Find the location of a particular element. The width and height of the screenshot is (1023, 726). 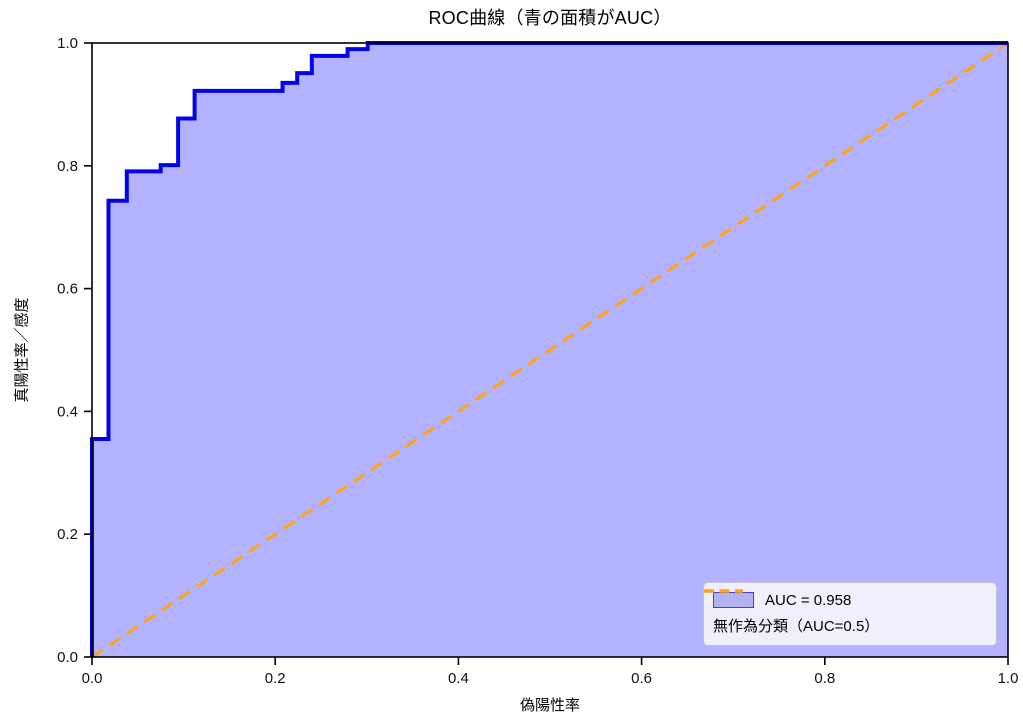

chart-title: ROC曲線（青の面積がAUC） is located at coordinates (550, 18).